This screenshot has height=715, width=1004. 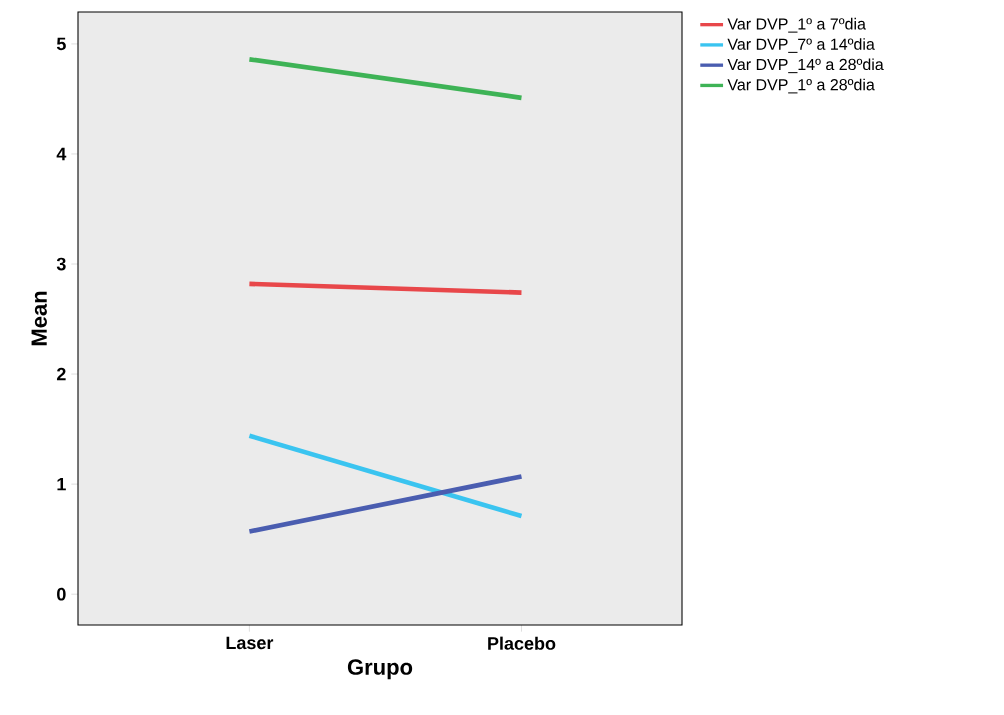 I want to click on y-axis-title: Mean, so click(x=39, y=318).